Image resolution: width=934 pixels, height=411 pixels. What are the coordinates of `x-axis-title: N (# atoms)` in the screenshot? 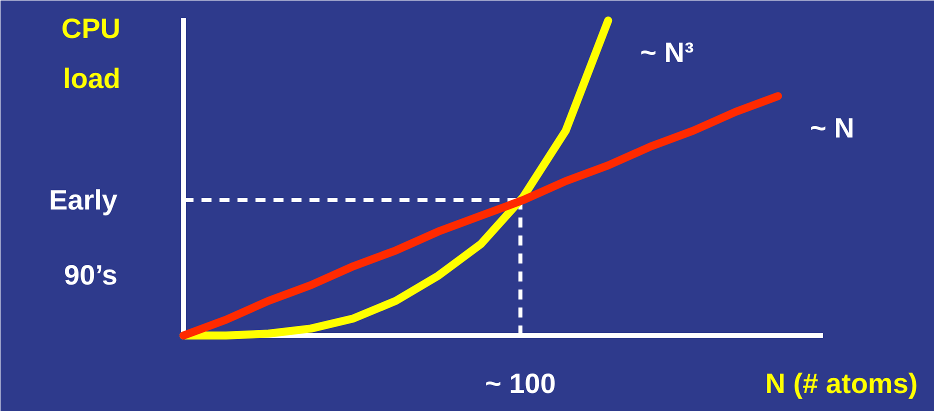 It's located at (841, 383).